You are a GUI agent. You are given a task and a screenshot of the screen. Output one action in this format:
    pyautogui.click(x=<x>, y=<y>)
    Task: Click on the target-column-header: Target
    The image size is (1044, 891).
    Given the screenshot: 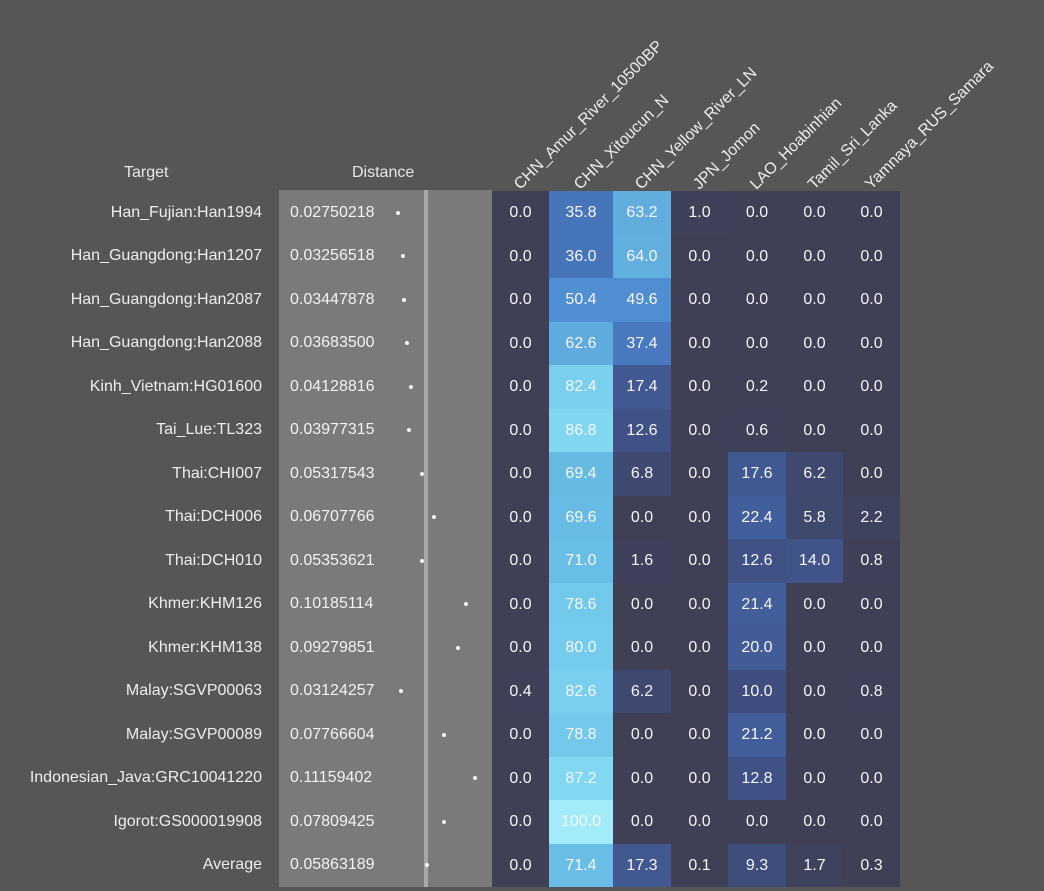 What is the action you would take?
    pyautogui.click(x=146, y=172)
    